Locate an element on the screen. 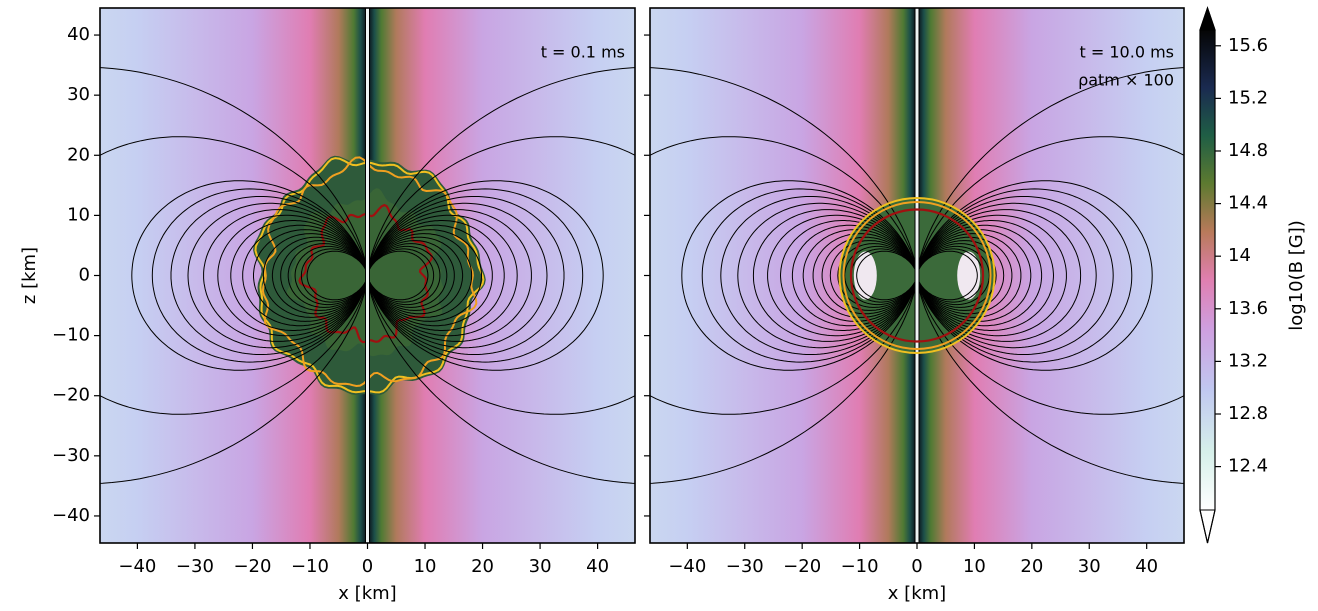 The height and width of the screenshot is (611, 1318). colorbar-frame is located at coordinates (1207, 275).